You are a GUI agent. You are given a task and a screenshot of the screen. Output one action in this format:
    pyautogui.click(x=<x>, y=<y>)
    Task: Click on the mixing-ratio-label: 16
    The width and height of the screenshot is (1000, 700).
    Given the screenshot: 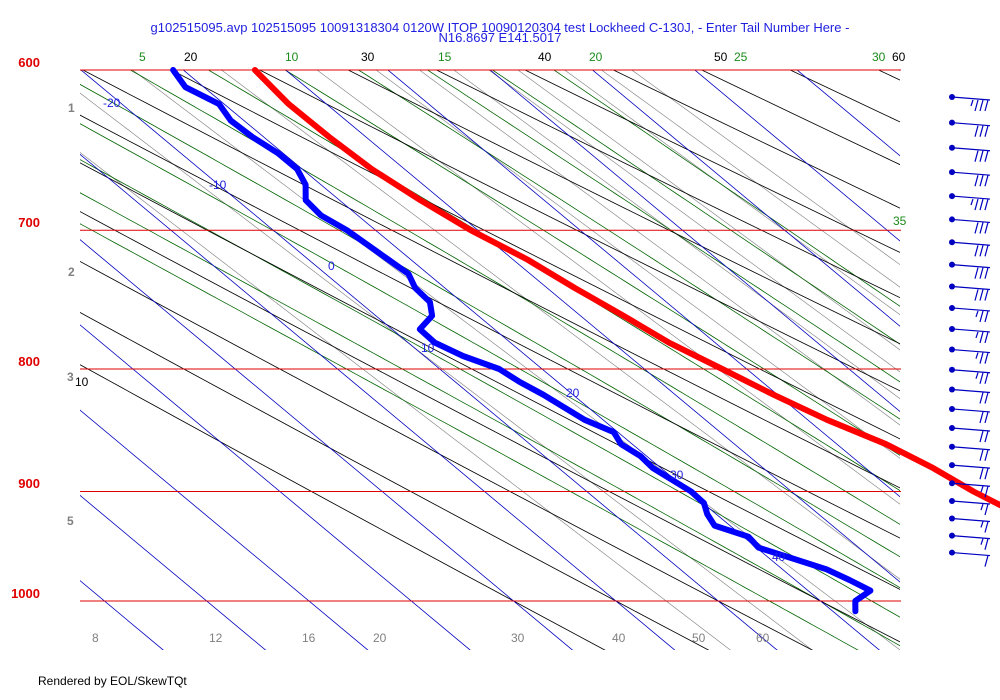 What is the action you would take?
    pyautogui.click(x=309, y=638)
    